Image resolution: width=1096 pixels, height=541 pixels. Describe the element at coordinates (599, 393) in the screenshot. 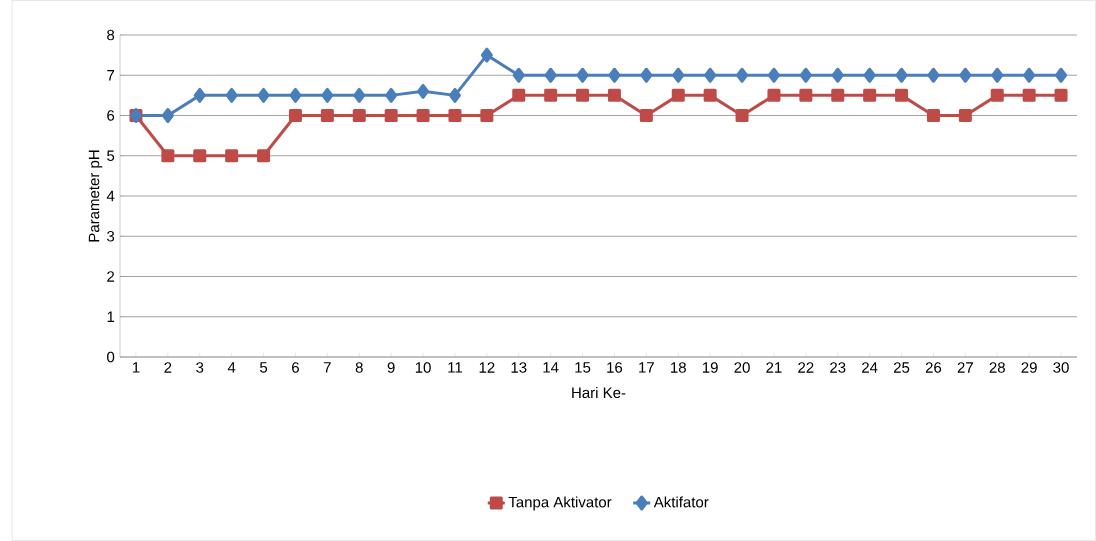

I see `x-axis-title: Hari Ke-` at that location.